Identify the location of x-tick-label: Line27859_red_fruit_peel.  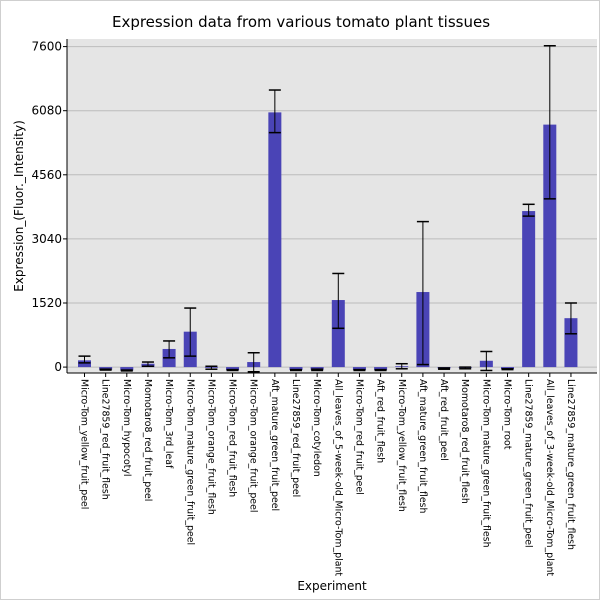
(295, 438).